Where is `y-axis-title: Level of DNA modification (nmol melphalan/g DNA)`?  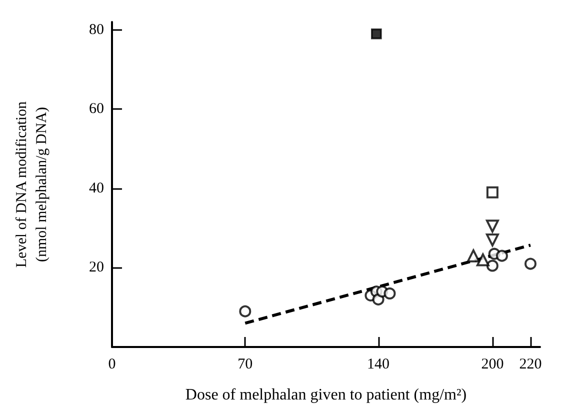
y-axis-title: Level of DNA modification (nmol melphalan/g DNA) is located at coordinates (32, 184).